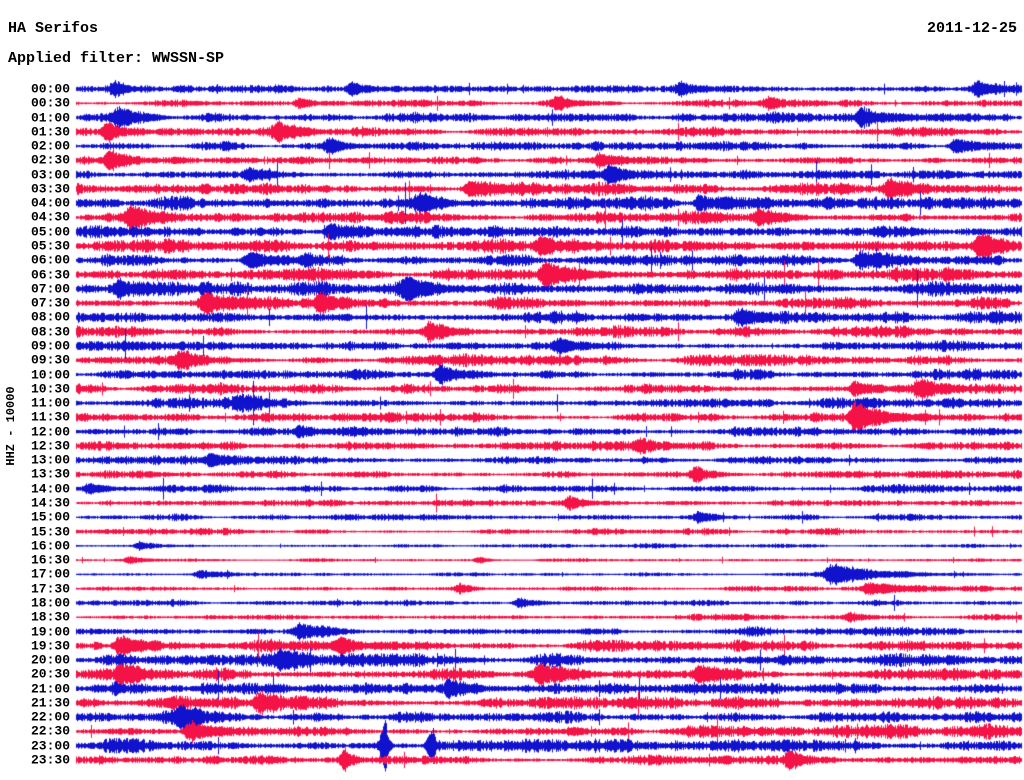 This screenshot has width=1024, height=780. Describe the element at coordinates (50, 760) in the screenshot. I see `time-label: 23:30` at that location.